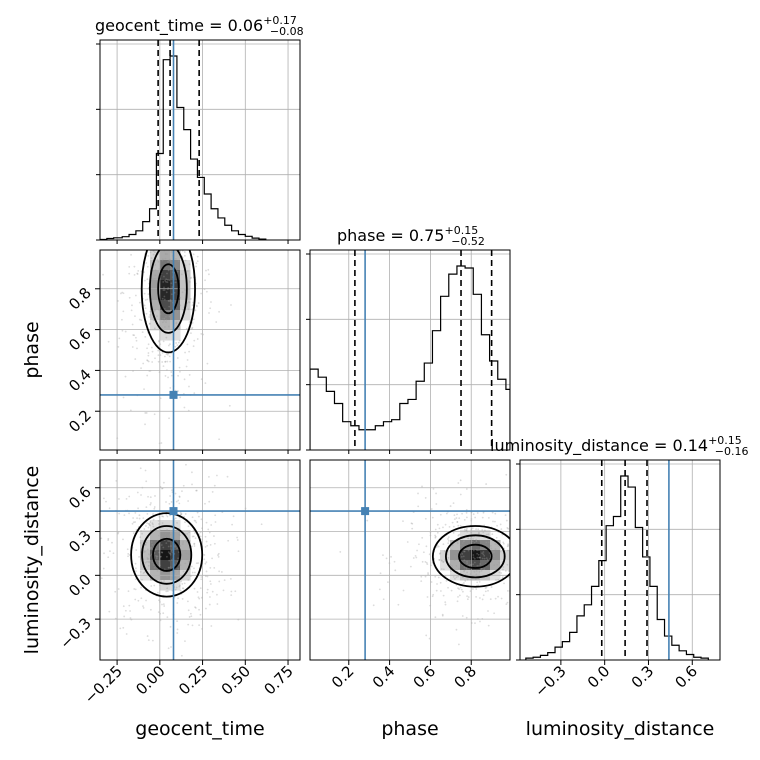 Image resolution: width=760 pixels, height=760 pixels. What do you see at coordinates (193, 680) in the screenshot?
I see `x-tick-label: 0.25` at bounding box center [193, 680].